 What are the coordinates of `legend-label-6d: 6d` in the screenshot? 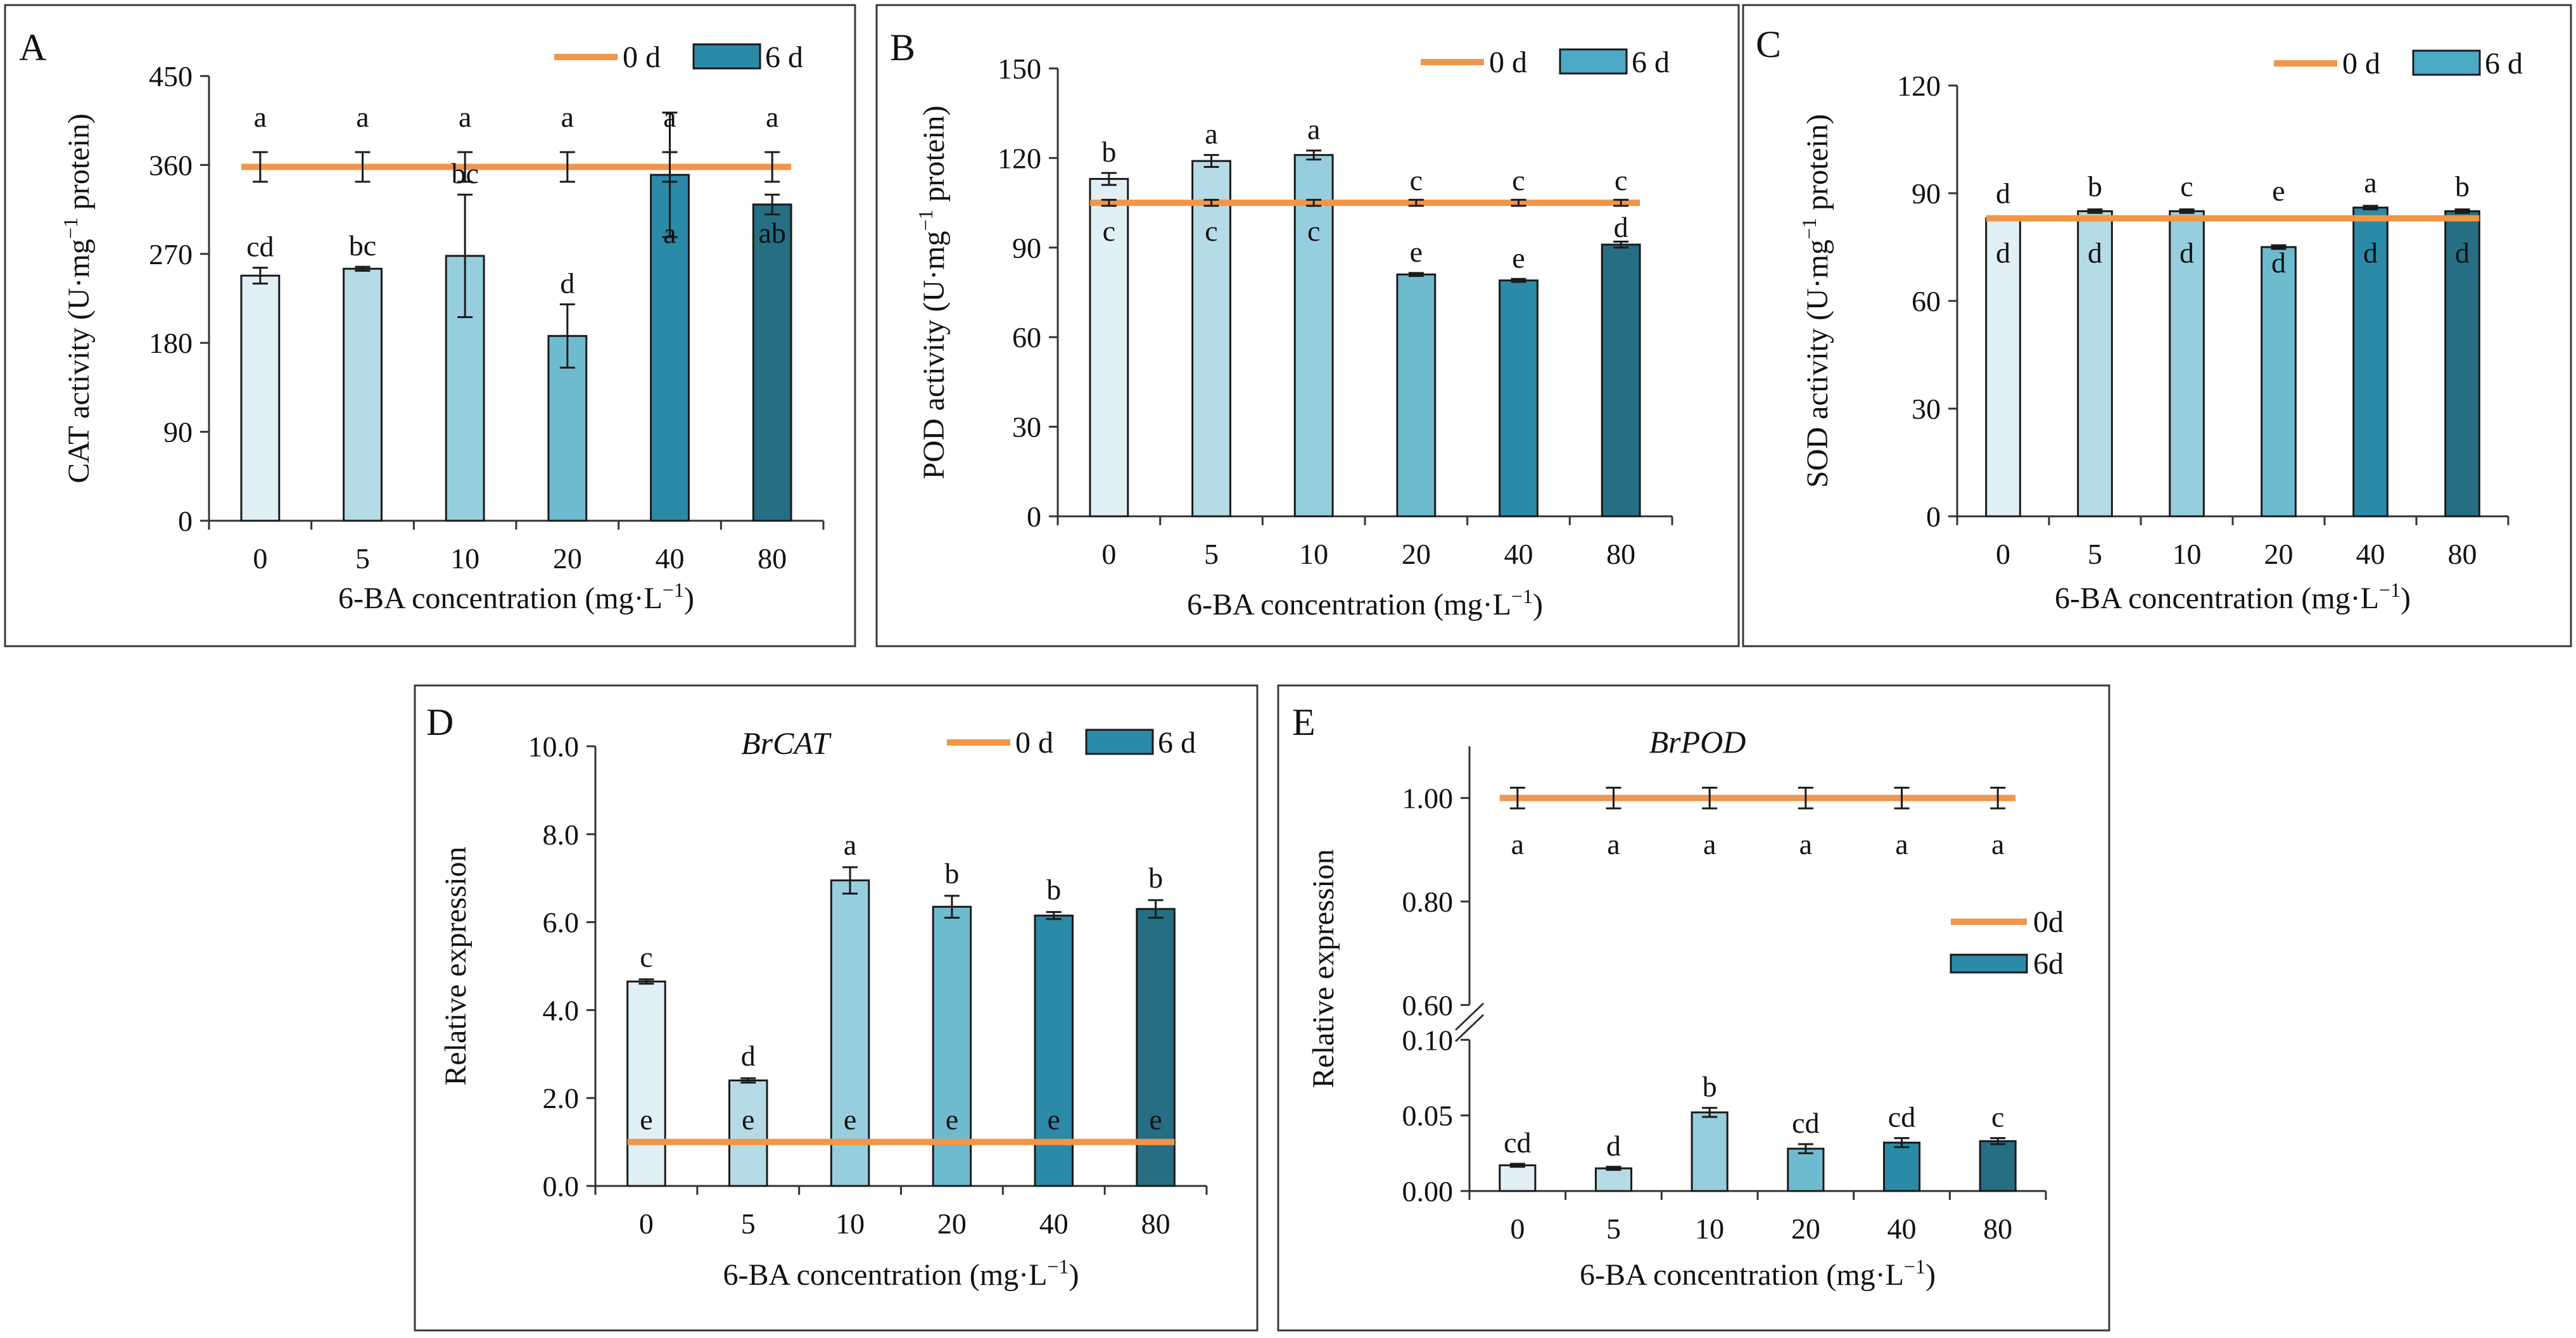 It's located at (2048, 964).